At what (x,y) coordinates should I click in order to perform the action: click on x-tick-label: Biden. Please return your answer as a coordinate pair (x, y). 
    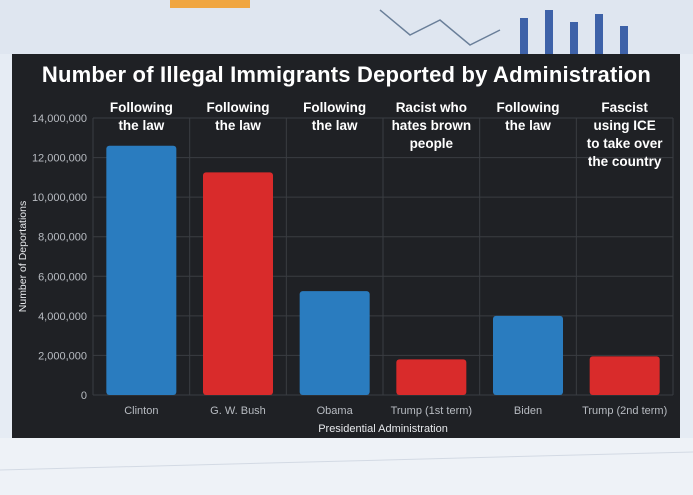
    Looking at the image, I should click on (528, 411).